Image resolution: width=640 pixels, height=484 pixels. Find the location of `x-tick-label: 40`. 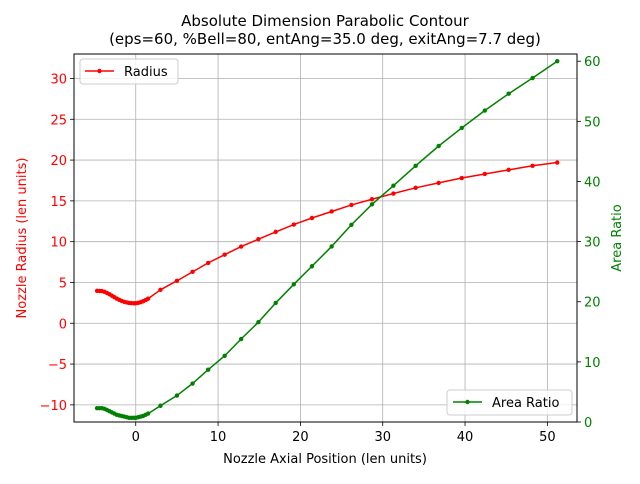

x-tick-label: 40 is located at coordinates (465, 437).